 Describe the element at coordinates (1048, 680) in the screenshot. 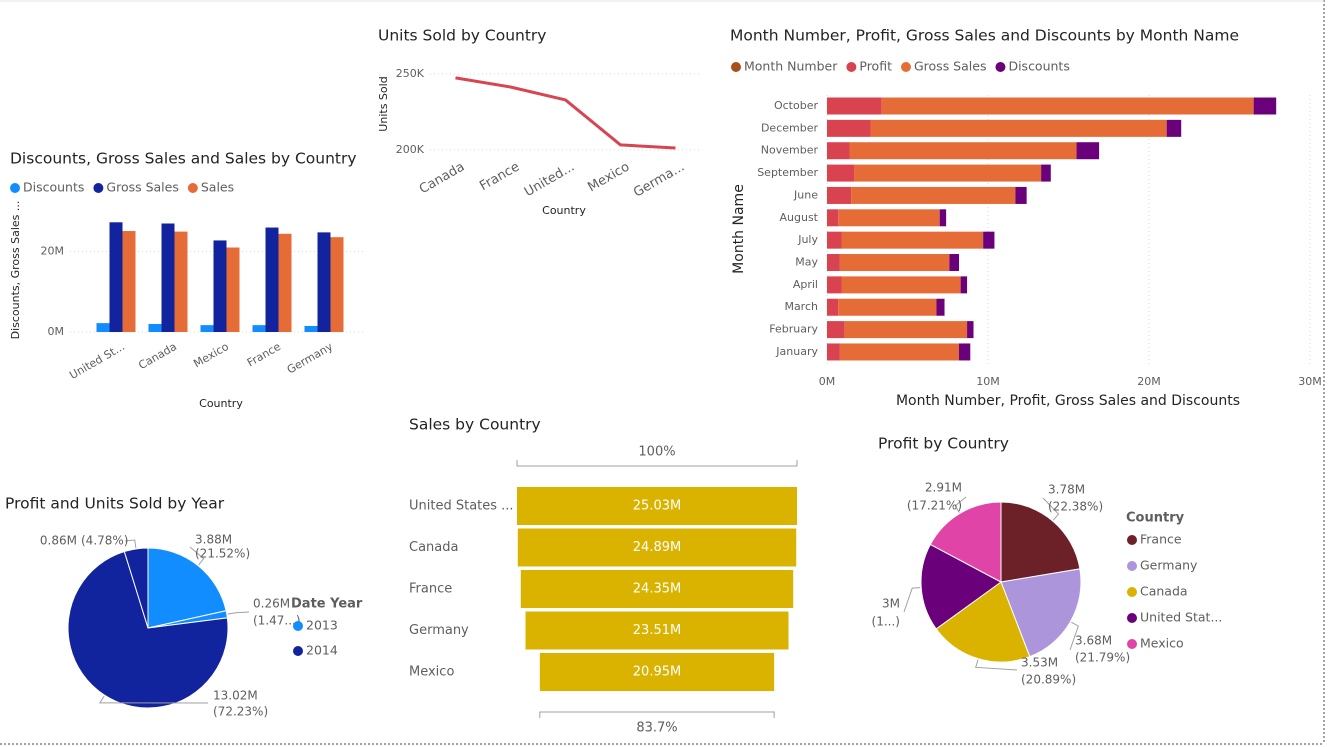

I see `data-label: (20.89%)` at that location.